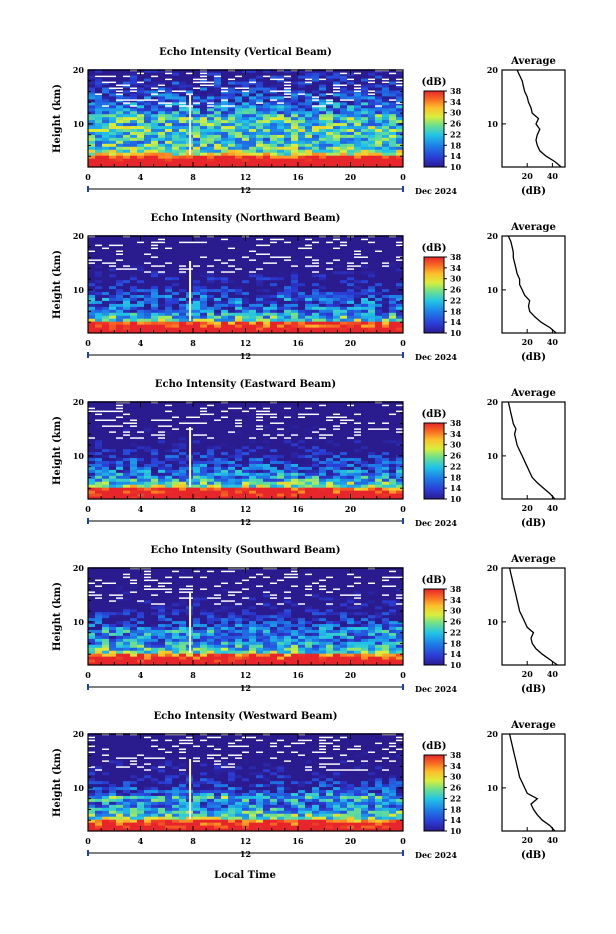 This screenshot has width=616, height=934. Describe the element at coordinates (245, 52) in the screenshot. I see `panel-title: Echo Intensity (Vertical Beam)` at that location.